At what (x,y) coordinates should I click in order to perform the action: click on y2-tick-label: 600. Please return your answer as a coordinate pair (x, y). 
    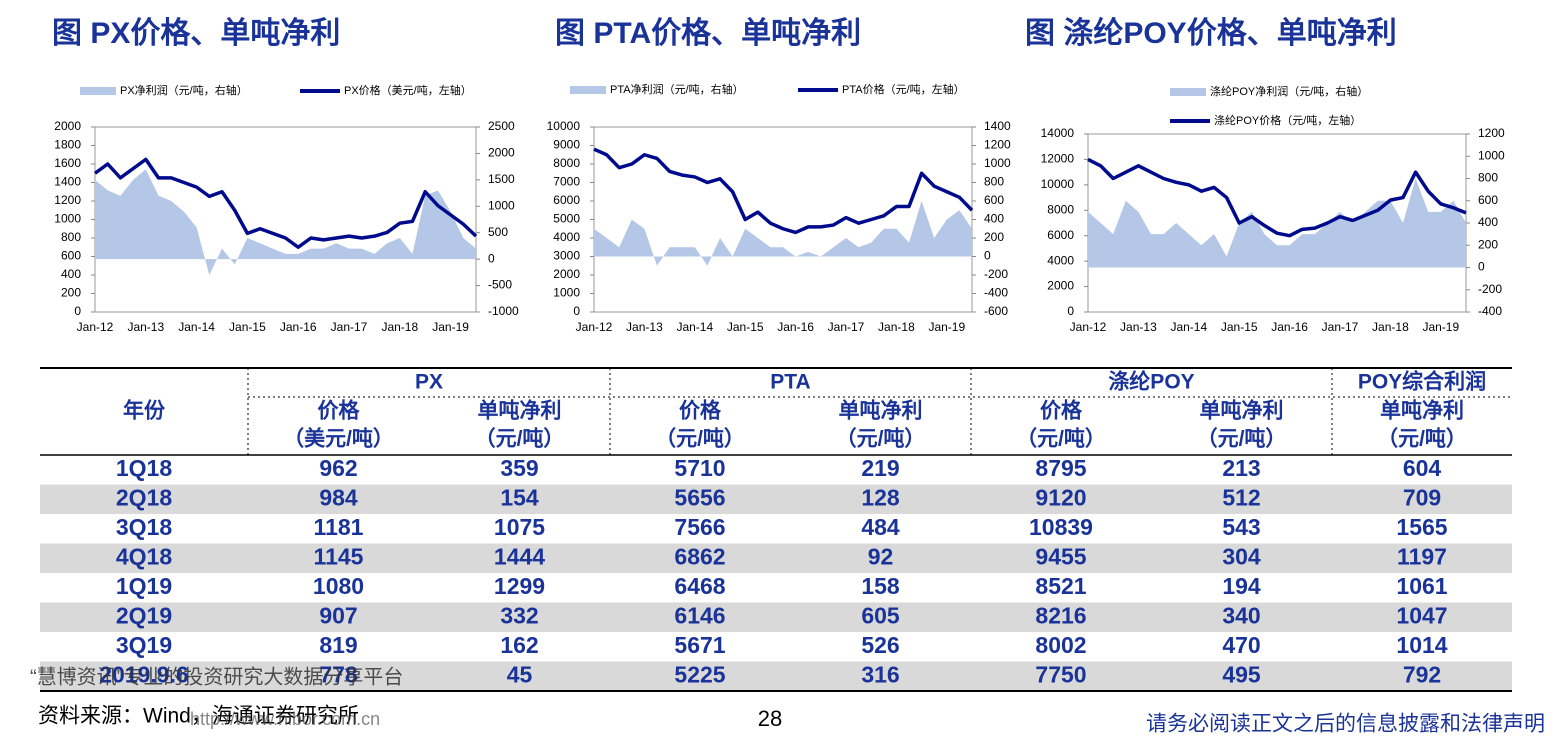
    Looking at the image, I should click on (1488, 200).